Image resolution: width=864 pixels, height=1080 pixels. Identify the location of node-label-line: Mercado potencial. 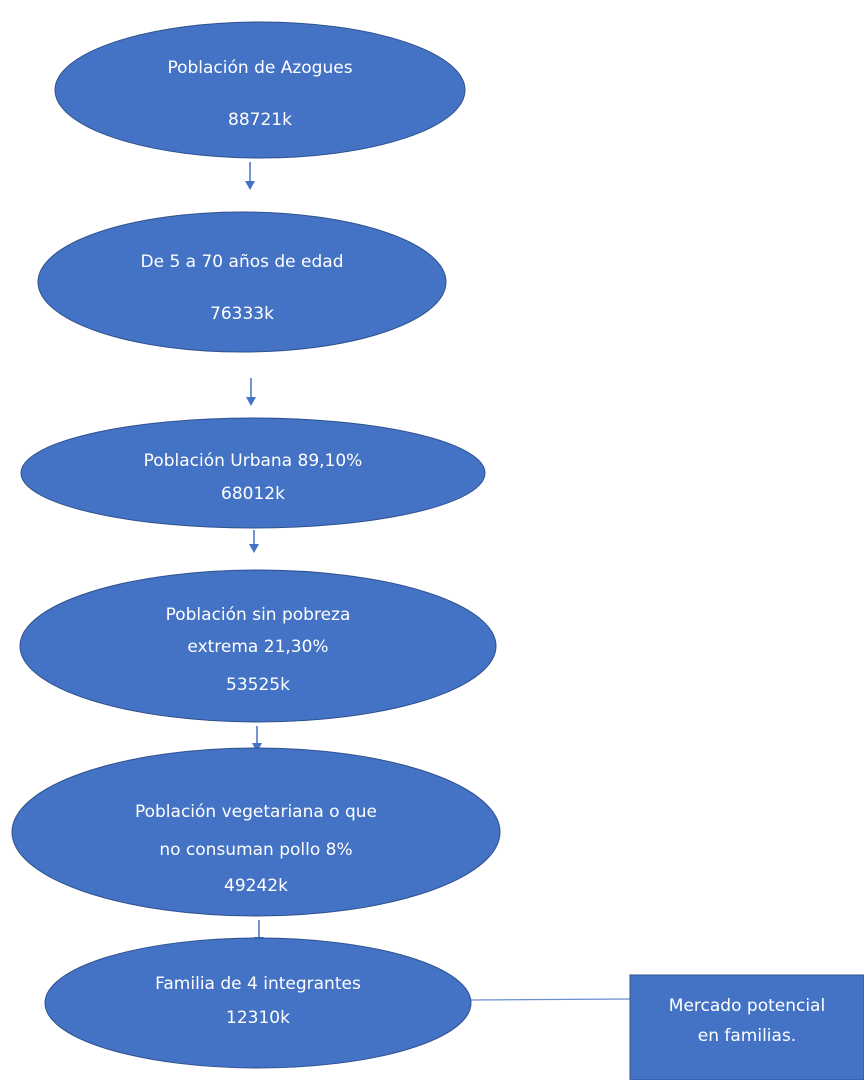
(747, 1006).